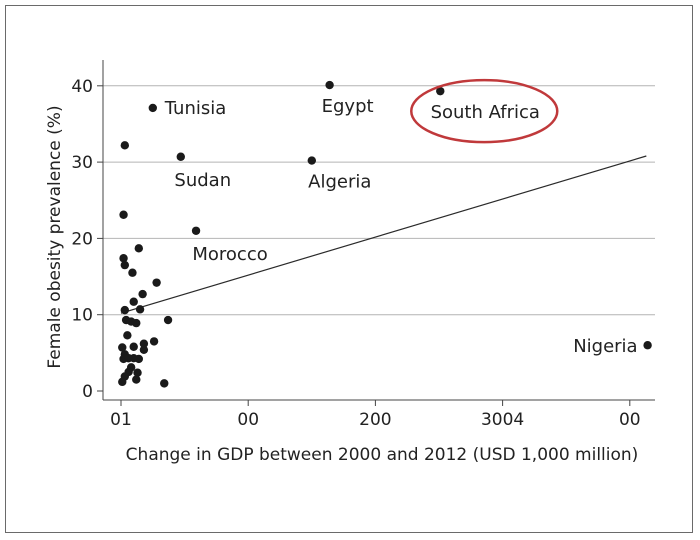 The width and height of the screenshot is (700, 540). What do you see at coordinates (82, 239) in the screenshot?
I see `y-tick-label: 20` at bounding box center [82, 239].